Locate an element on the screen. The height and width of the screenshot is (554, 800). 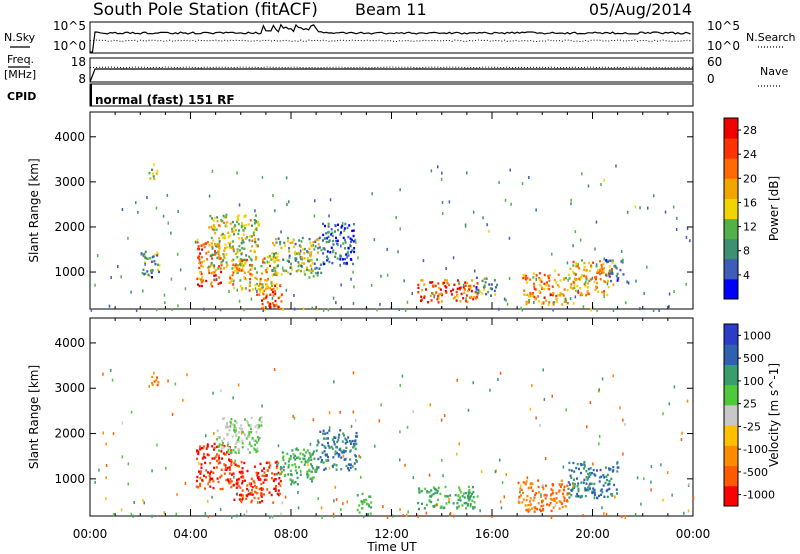
sky-noise-strip is located at coordinates (391, 37).